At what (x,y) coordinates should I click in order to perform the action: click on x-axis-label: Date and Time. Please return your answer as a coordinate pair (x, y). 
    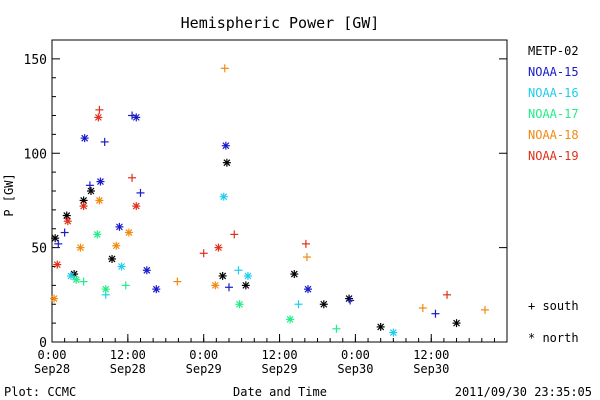
    Looking at the image, I should click on (280, 392).